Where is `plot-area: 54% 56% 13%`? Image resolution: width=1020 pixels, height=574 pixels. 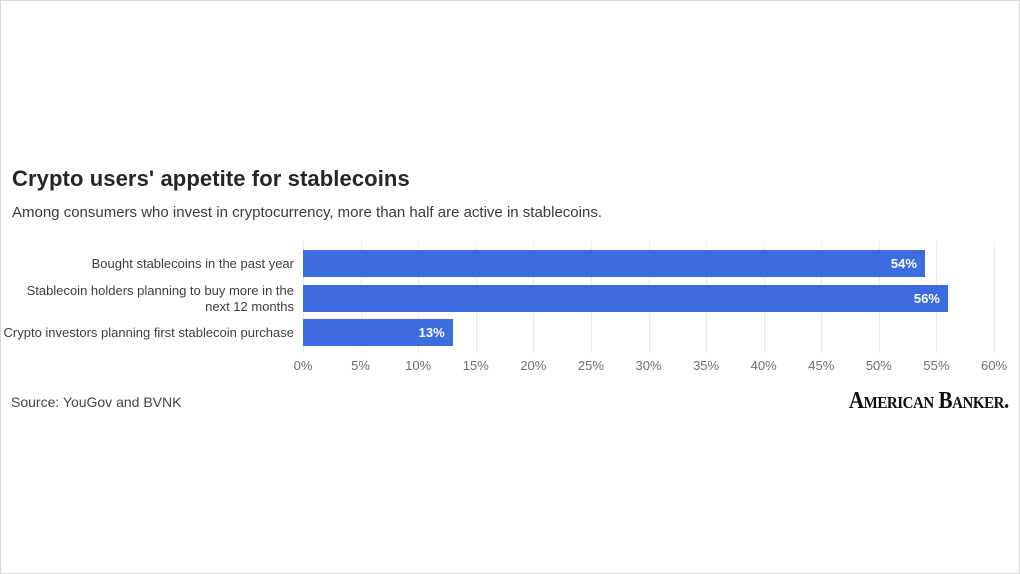 plot-area: 54% 56% 13% is located at coordinates (649, 297).